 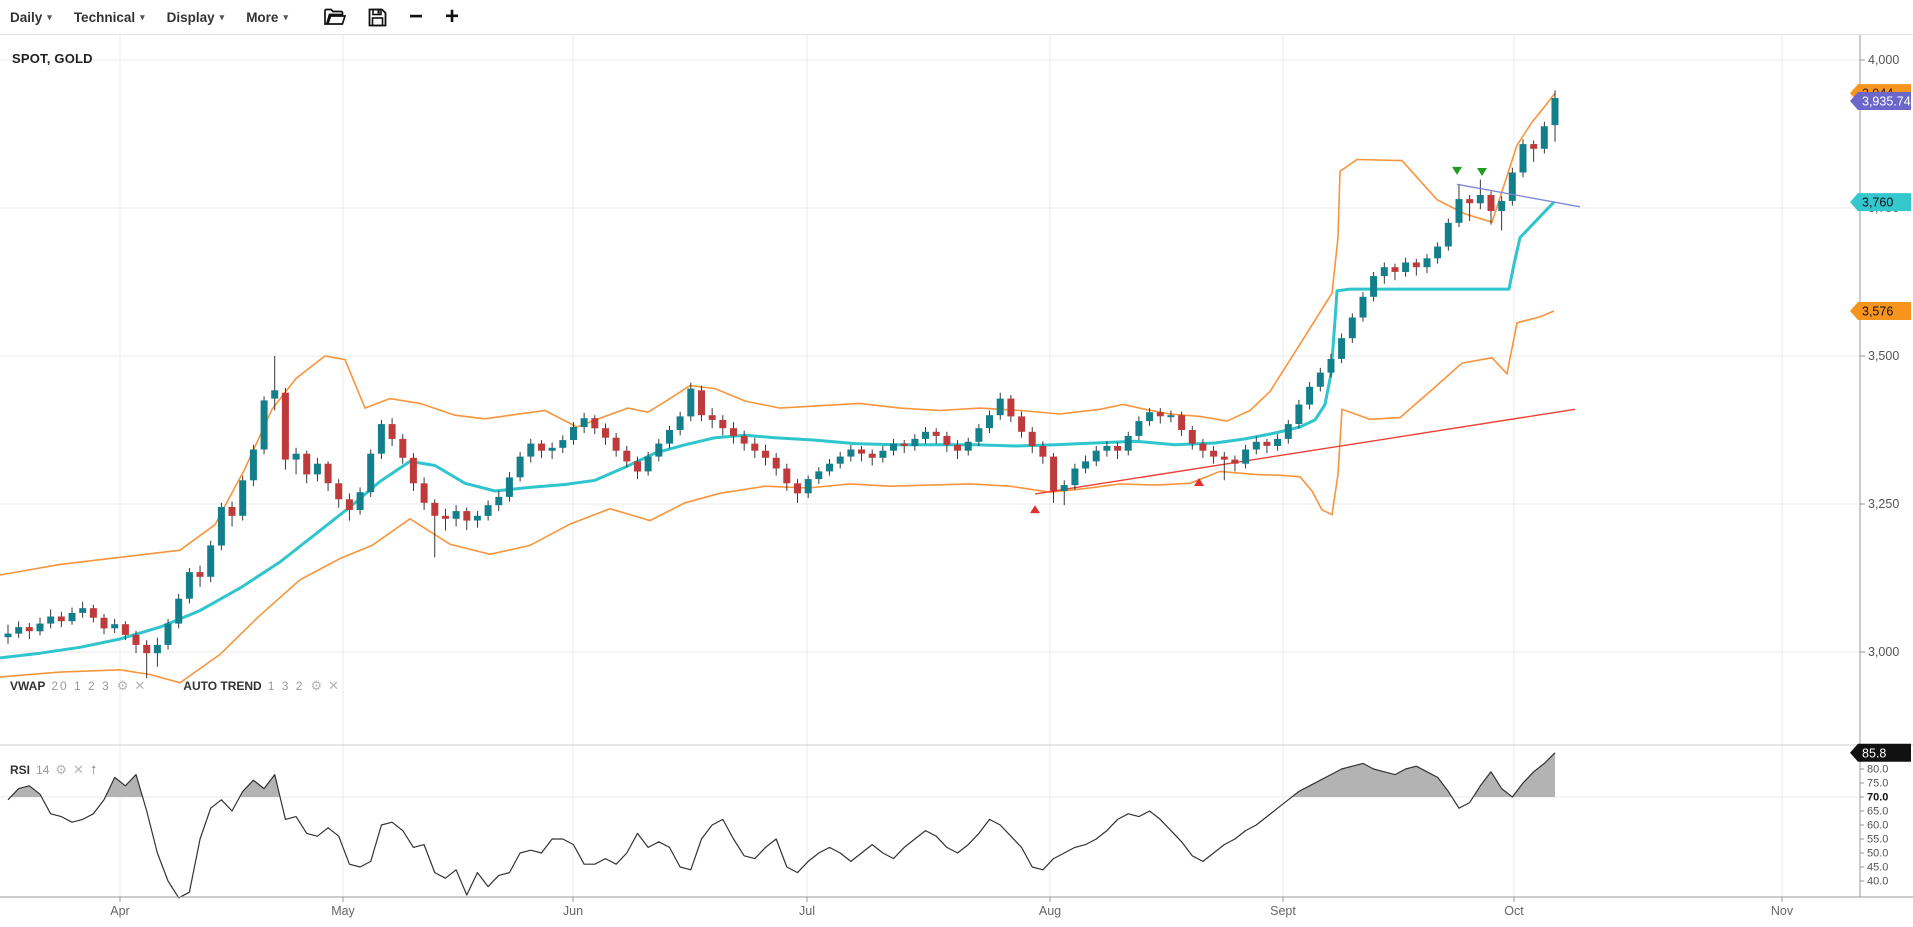 I want to click on svg-text: 3,760, so click(x=1877, y=203).